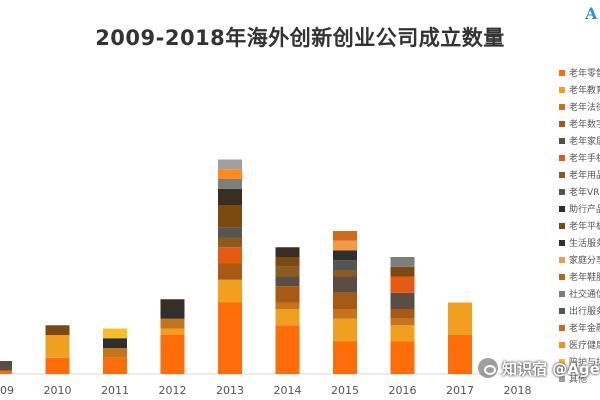  What do you see at coordinates (230, 390) in the screenshot?
I see `x-tick-label: 2013` at bounding box center [230, 390].